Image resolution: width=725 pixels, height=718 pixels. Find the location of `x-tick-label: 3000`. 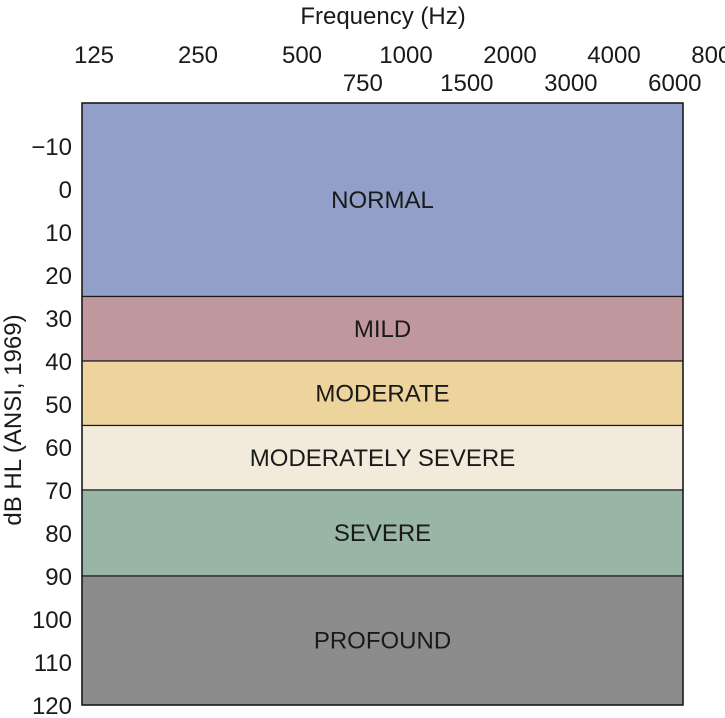

x-tick-label: 3000 is located at coordinates (570, 83).